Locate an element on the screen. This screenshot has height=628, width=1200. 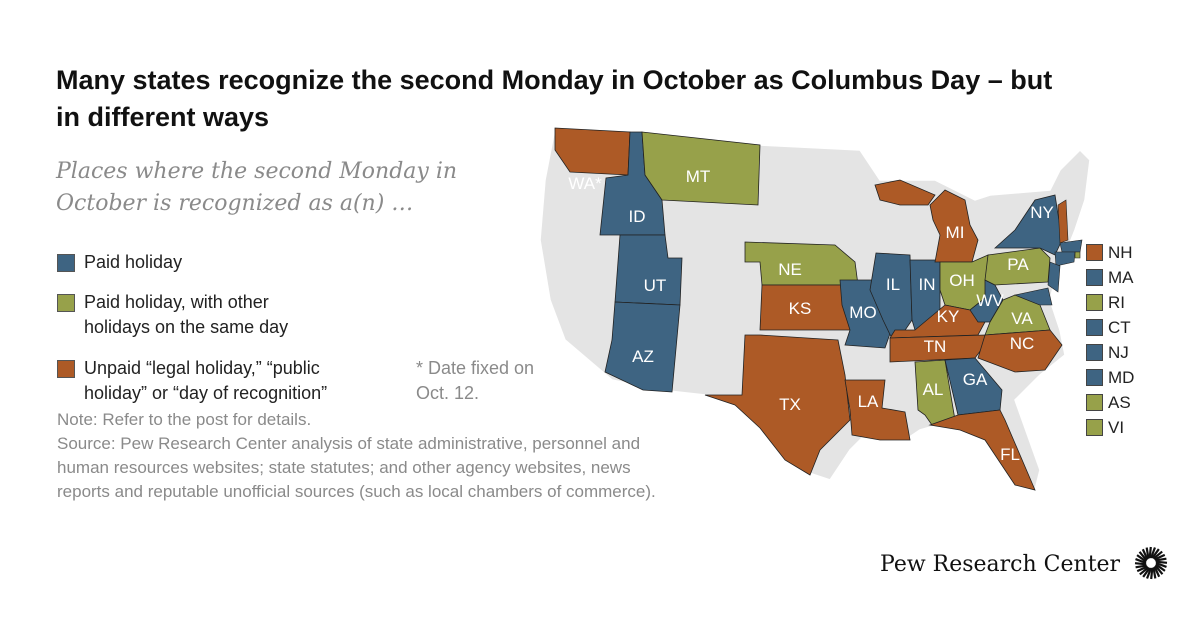
state-fl is located at coordinates (982, 450).